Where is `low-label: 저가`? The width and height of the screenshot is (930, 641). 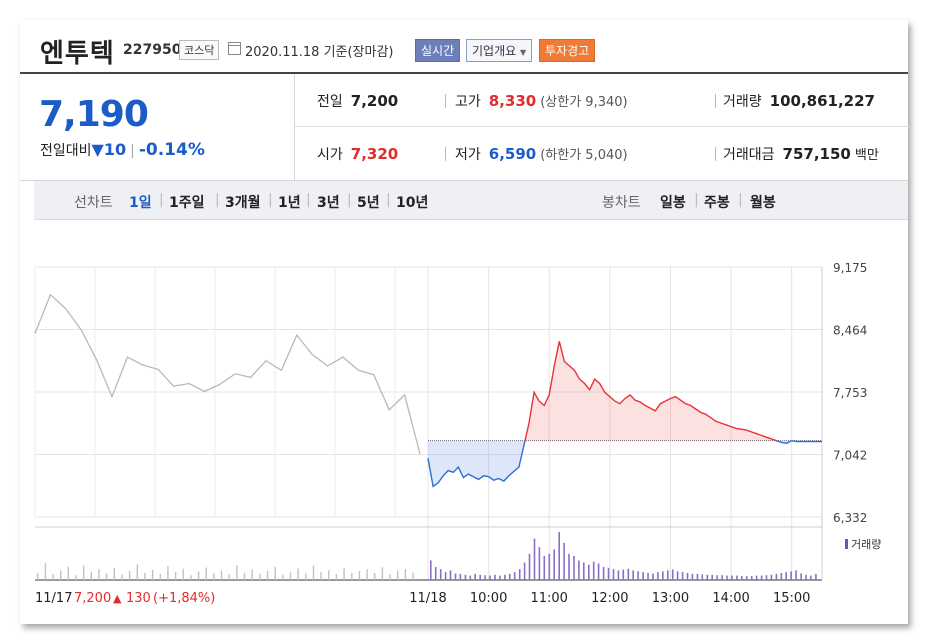 low-label: 저가 is located at coordinates (468, 155).